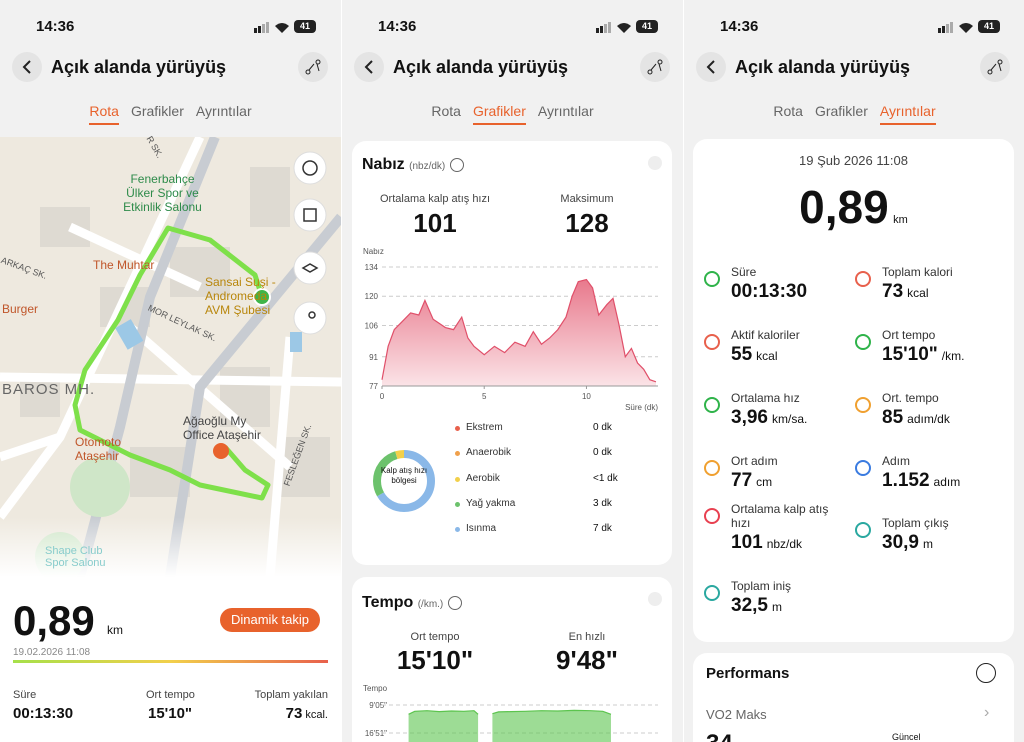 The width and height of the screenshot is (1024, 742). What do you see at coordinates (910, 398) in the screenshot?
I see `metric-label: Ort. tempo` at bounding box center [910, 398].